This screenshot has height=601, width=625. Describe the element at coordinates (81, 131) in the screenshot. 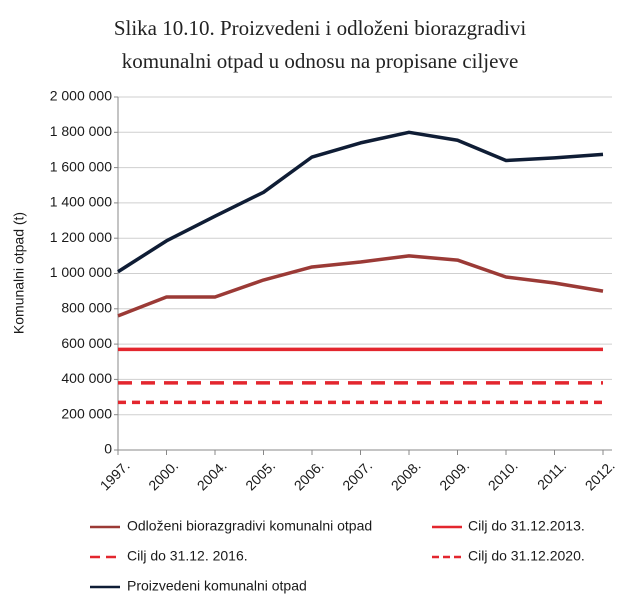

I see `y-tick-label: 1 800 000` at that location.